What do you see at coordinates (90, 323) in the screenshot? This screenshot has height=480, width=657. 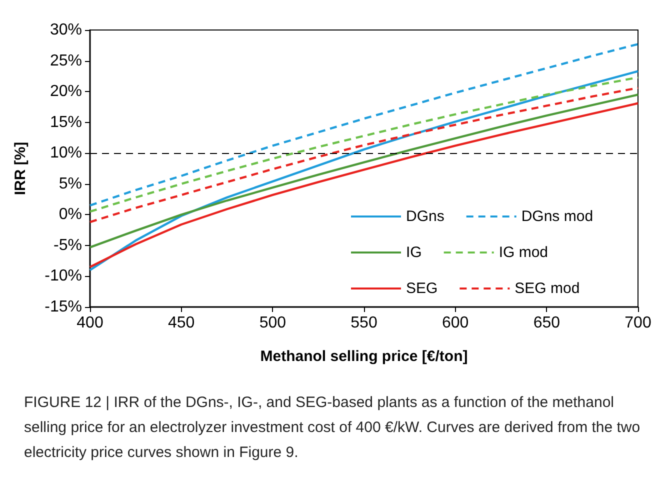 I see `x-tick-label: 400` at bounding box center [90, 323].